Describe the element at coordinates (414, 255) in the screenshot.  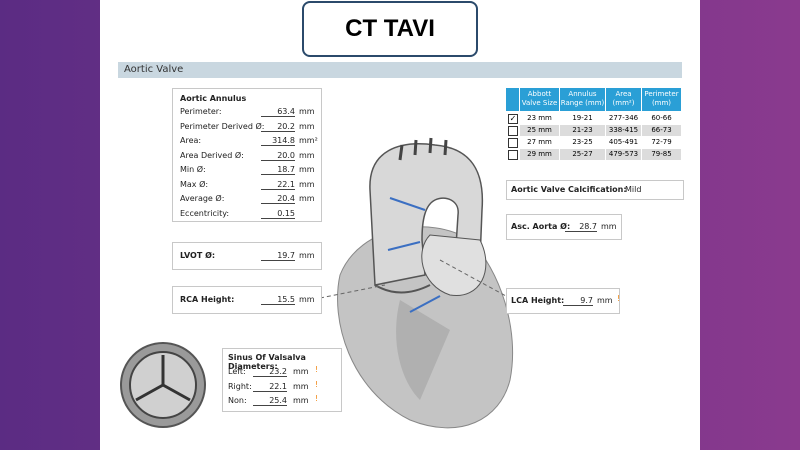
I see `measure-arrows` at that location.